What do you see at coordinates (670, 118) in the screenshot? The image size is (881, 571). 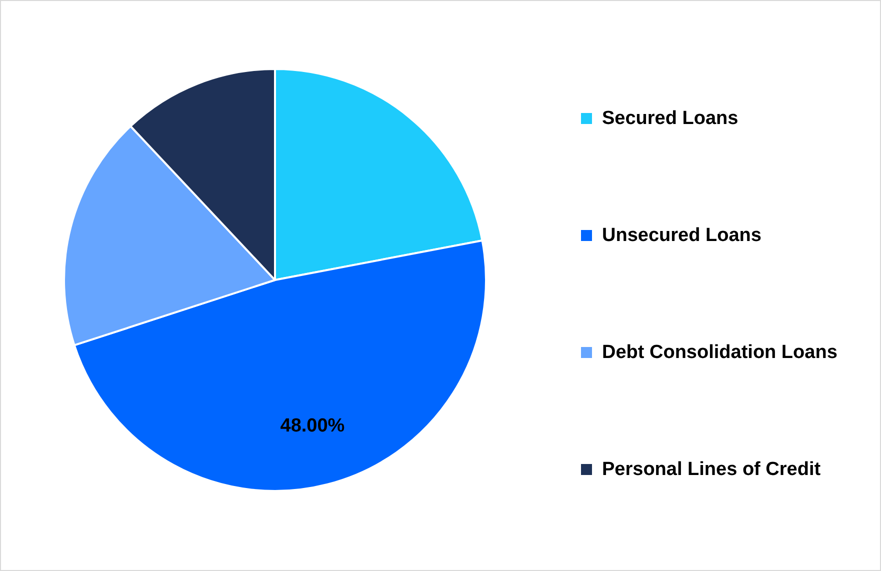 I see `legend-label: Secured Loans` at bounding box center [670, 118].